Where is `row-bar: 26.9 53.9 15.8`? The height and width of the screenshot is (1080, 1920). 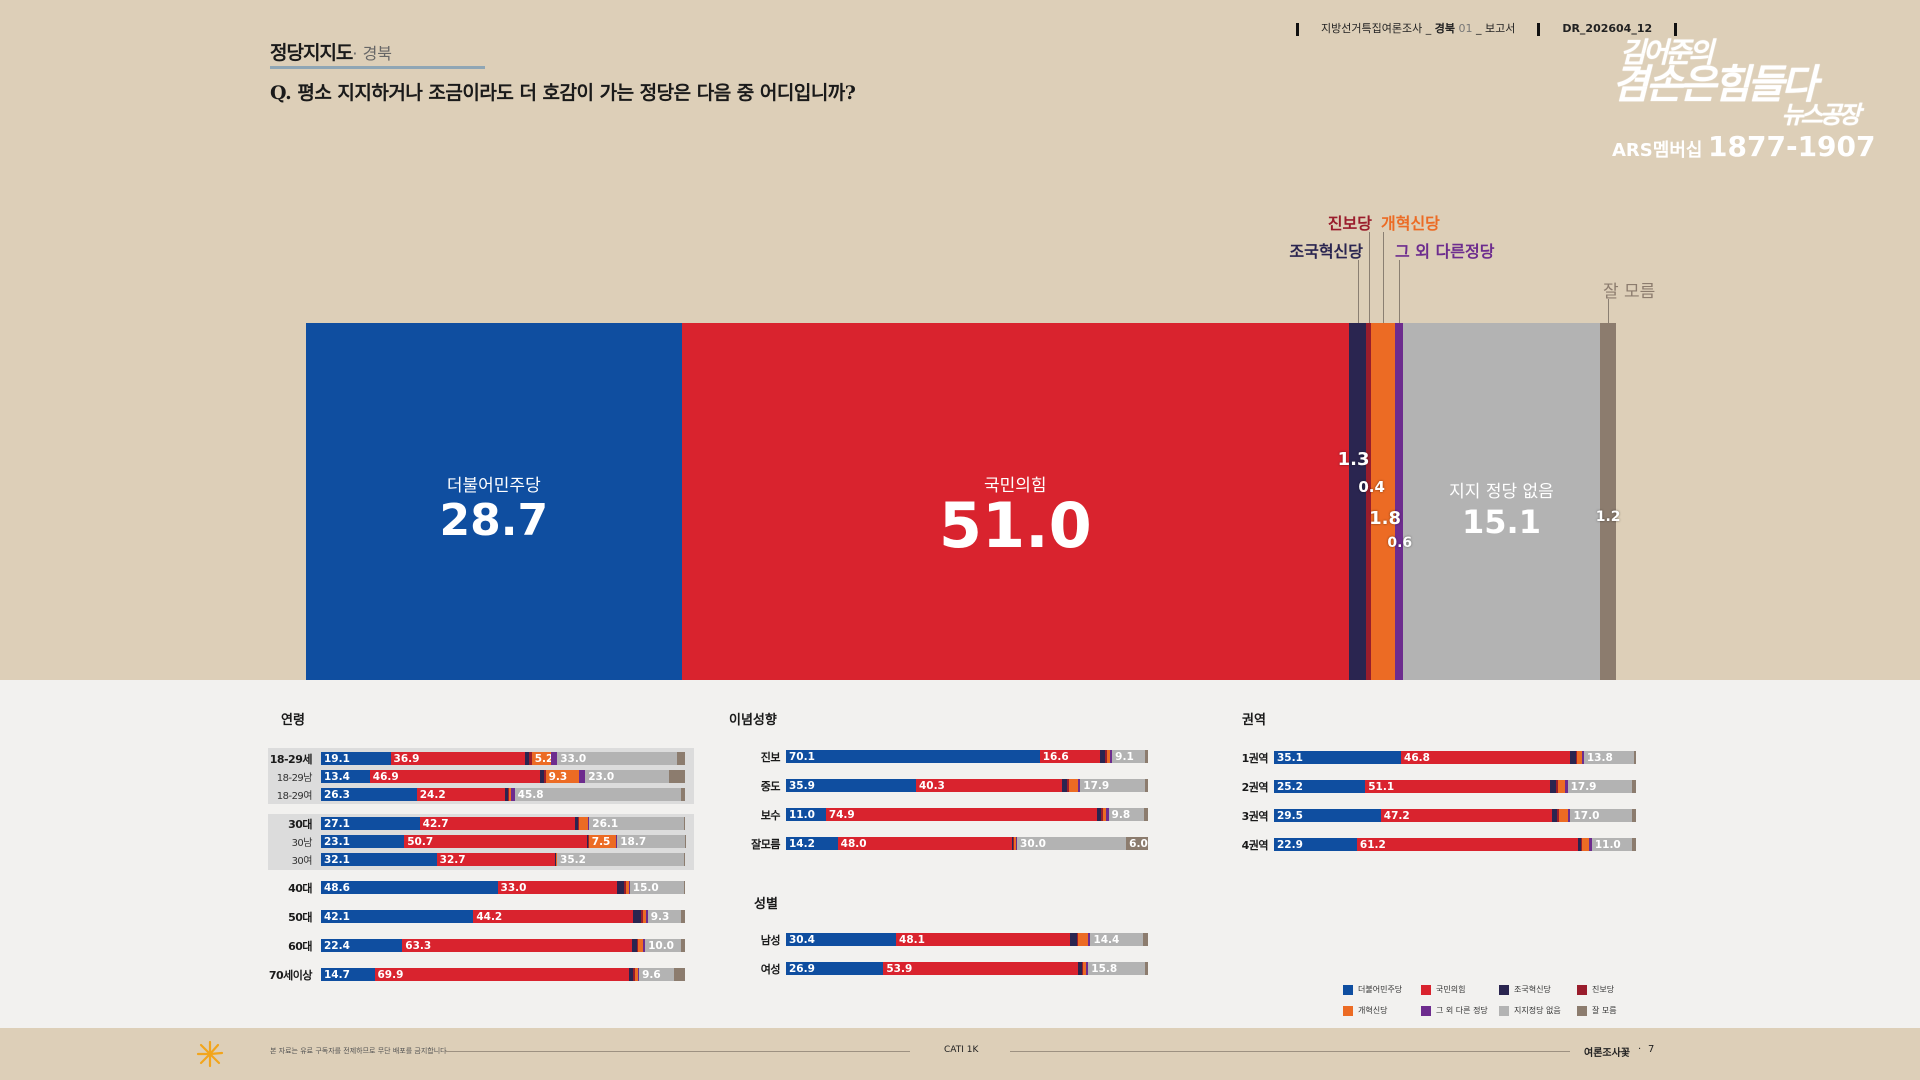
row-bar: 26.9 53.9 15.8 is located at coordinates (967, 968).